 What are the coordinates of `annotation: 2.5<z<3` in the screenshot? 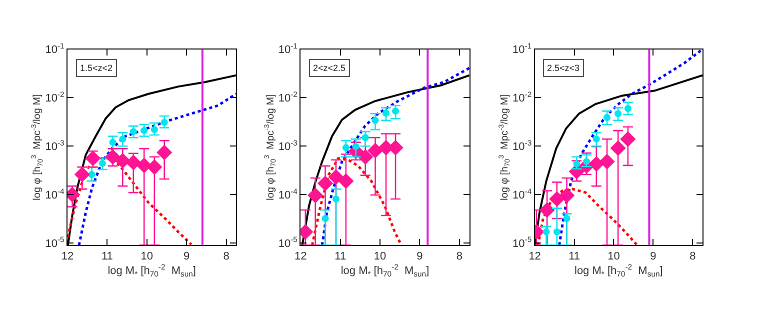 It's located at (563, 68).